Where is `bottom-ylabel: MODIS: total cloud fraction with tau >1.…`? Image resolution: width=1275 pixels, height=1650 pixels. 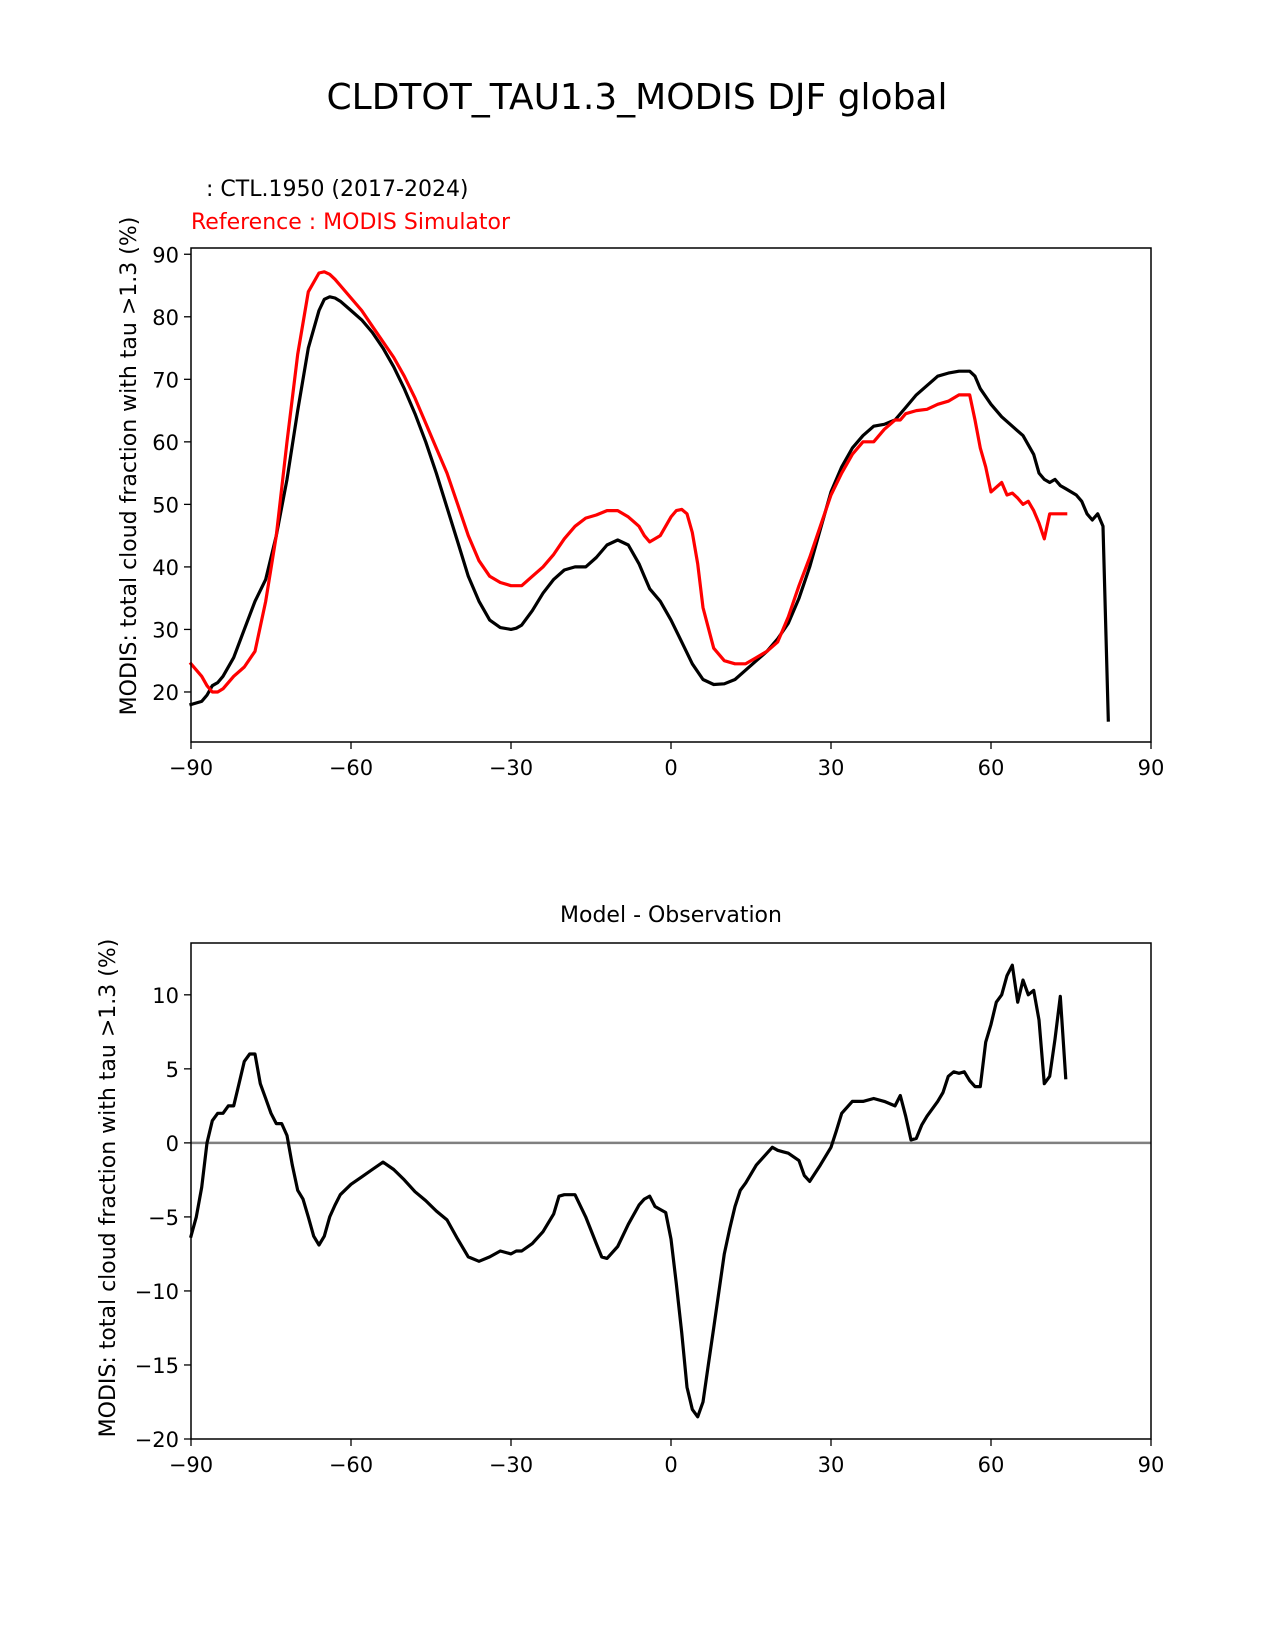
bottom-ylabel: MODIS: total cloud fraction with tau >1.… is located at coordinates (108, 1188).